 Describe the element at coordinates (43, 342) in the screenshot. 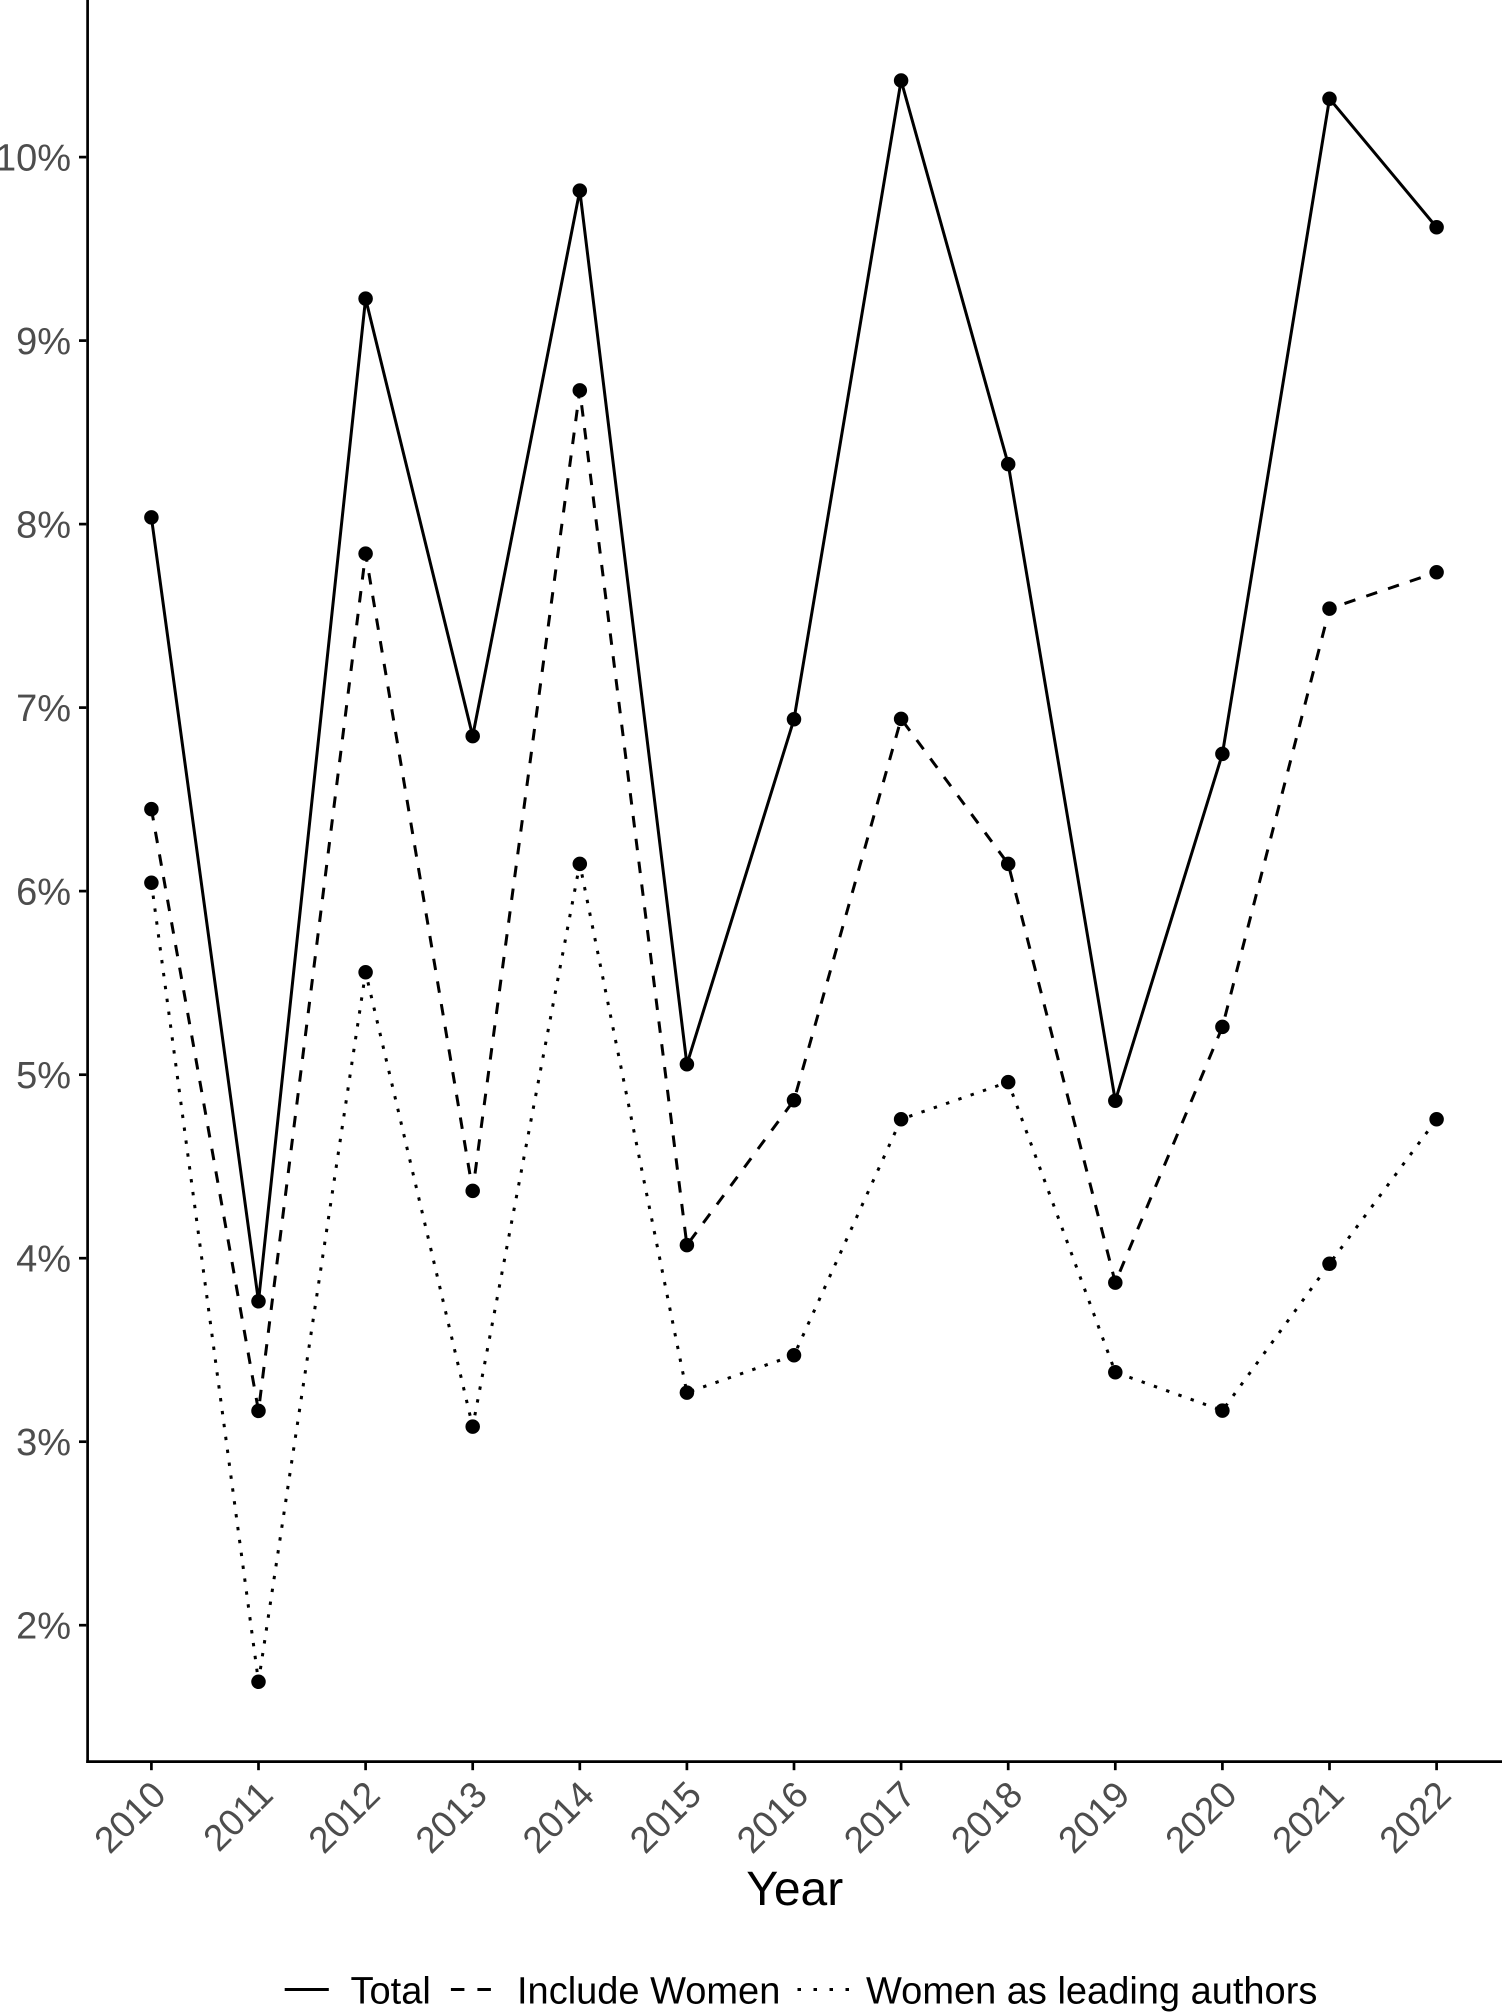

I see `svg-text: 9%` at that location.